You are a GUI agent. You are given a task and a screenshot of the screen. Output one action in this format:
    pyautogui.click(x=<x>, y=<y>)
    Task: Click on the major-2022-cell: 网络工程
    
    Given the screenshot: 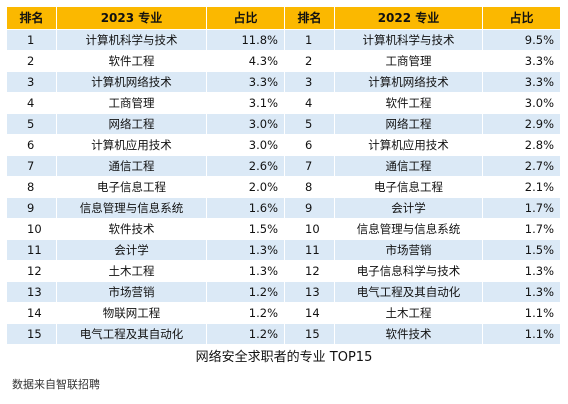 What is the action you would take?
    pyautogui.click(x=408, y=124)
    